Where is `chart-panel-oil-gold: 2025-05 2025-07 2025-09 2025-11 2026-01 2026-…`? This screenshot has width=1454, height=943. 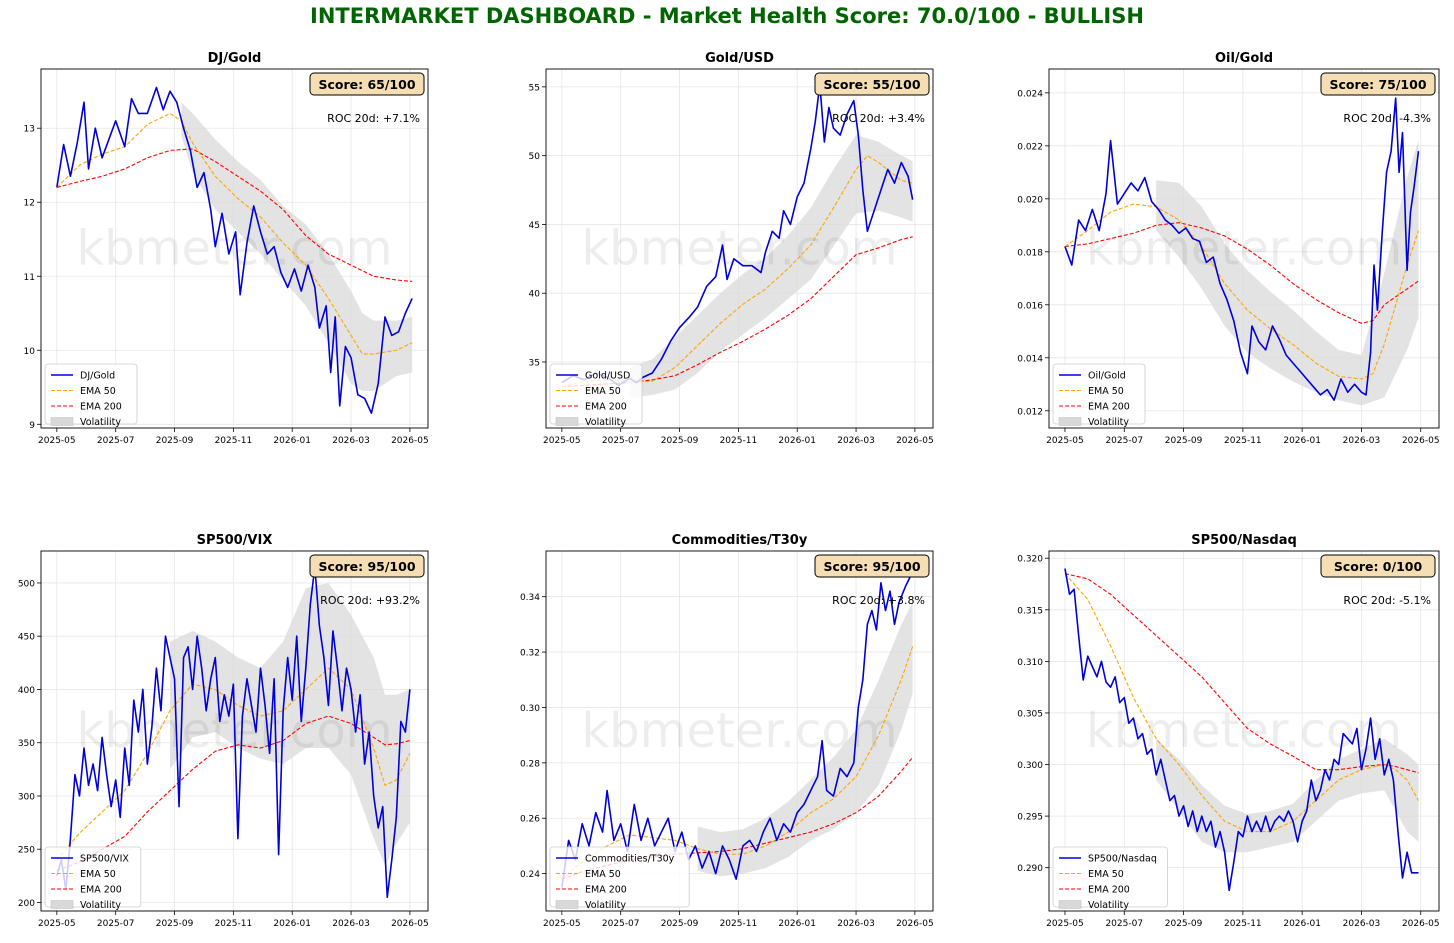
chart-panel-oil-gold: 2025-05 2025-07 2025-09 2025-11 2026-01 2026-… is located at coordinates (1211, 247).